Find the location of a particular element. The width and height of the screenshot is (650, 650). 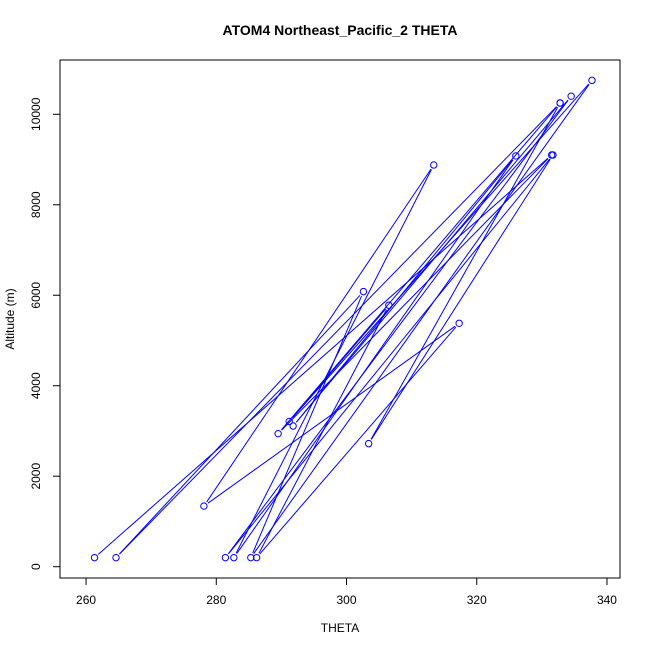

x-tick-label: 340 is located at coordinates (607, 600).